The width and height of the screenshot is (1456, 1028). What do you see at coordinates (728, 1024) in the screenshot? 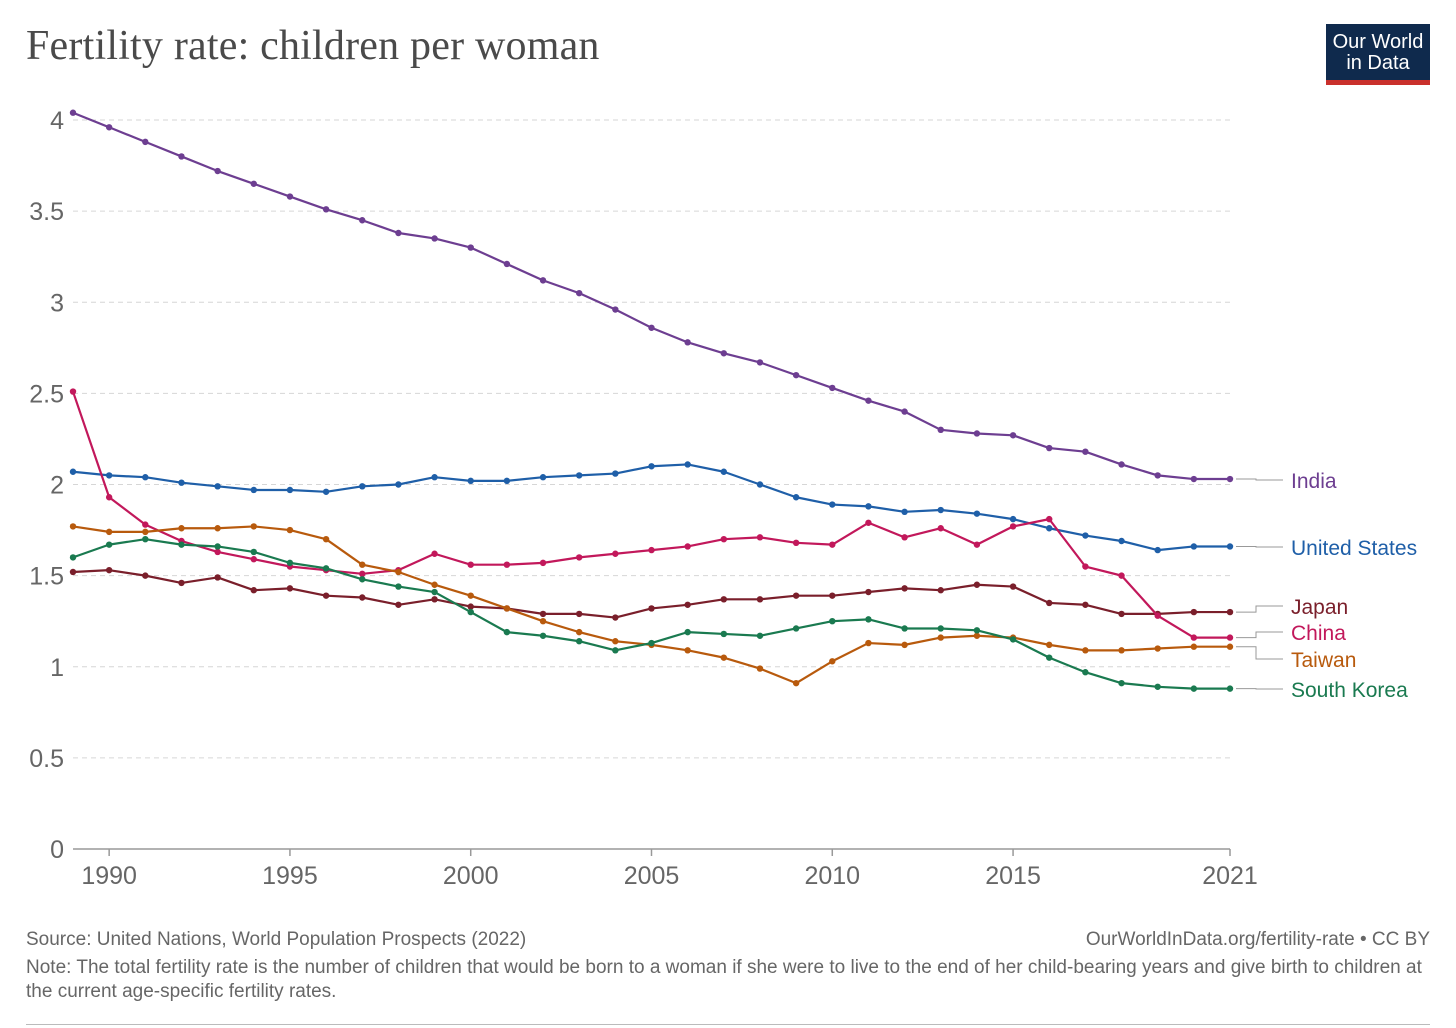
I see `bottom-divider` at bounding box center [728, 1024].